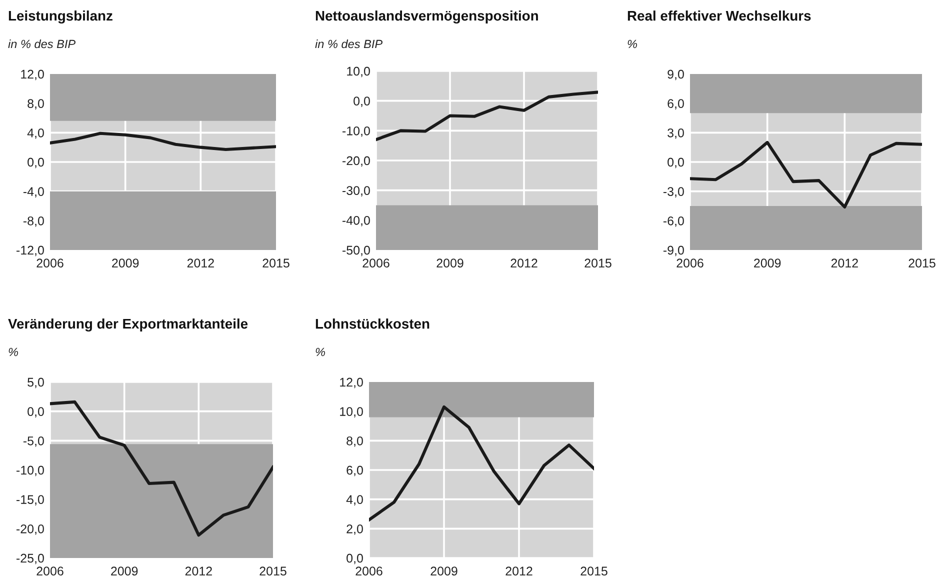  I want to click on y-tick-label: -30,0, so click(356, 191).